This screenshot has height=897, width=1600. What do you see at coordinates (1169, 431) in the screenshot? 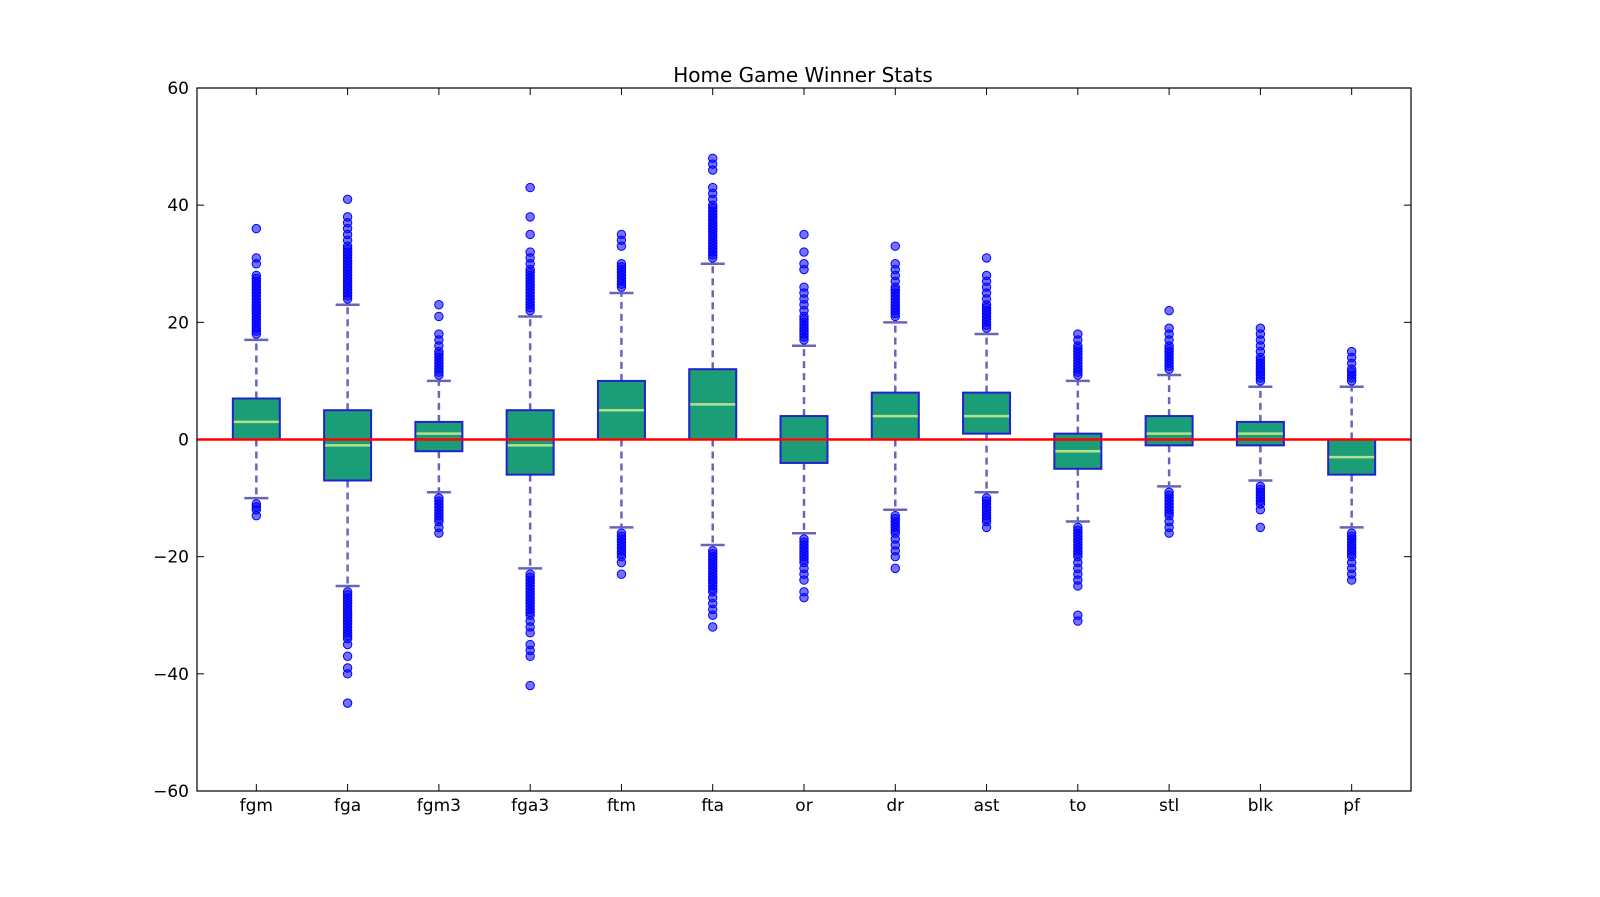
I see `box-stl` at bounding box center [1169, 431].